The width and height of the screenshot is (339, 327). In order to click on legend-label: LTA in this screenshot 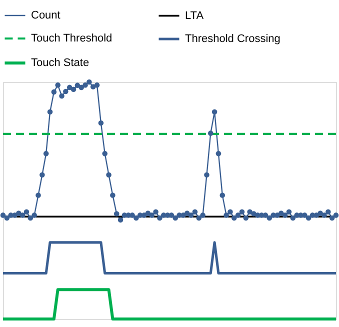, I will do `click(194, 16)`.